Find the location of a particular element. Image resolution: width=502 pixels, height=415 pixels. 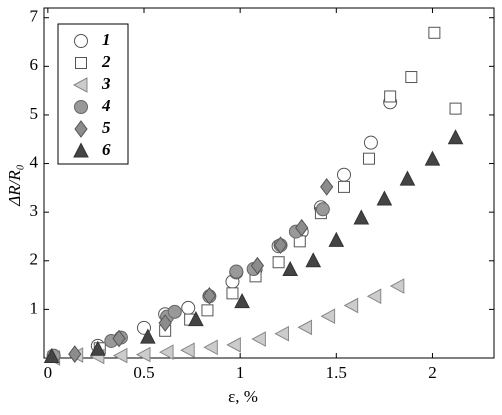

x-tick-label: 1.5 is located at coordinates (336, 372).